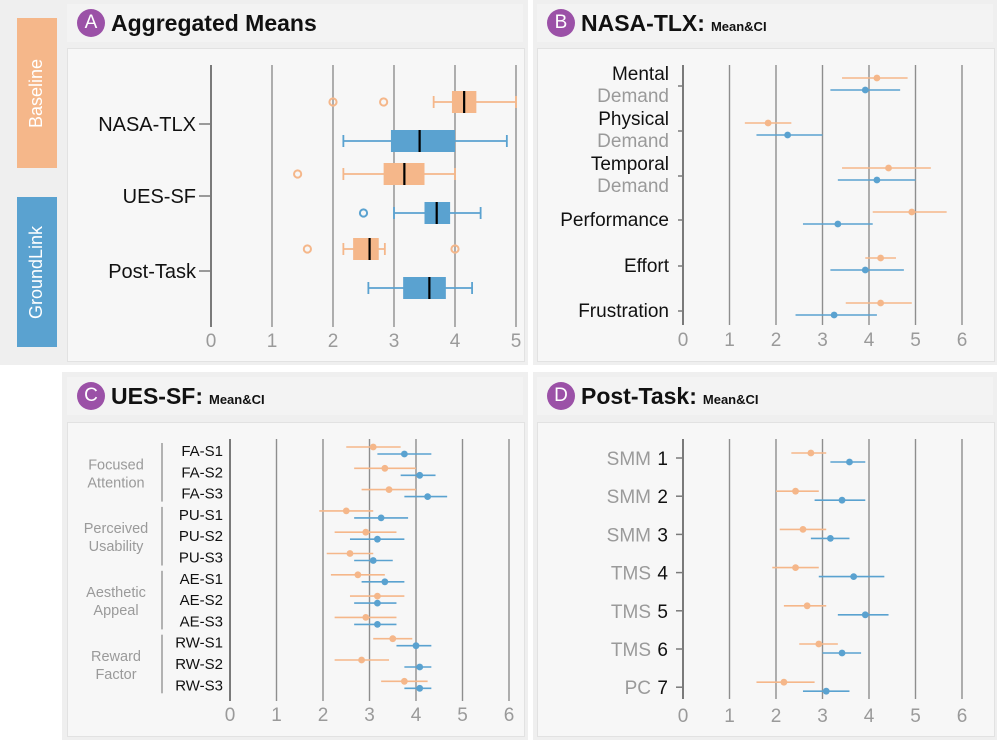 This screenshot has height=741, width=997. What do you see at coordinates (147, 125) in the screenshot?
I see `a-group-label: NASA-TLX` at bounding box center [147, 125].